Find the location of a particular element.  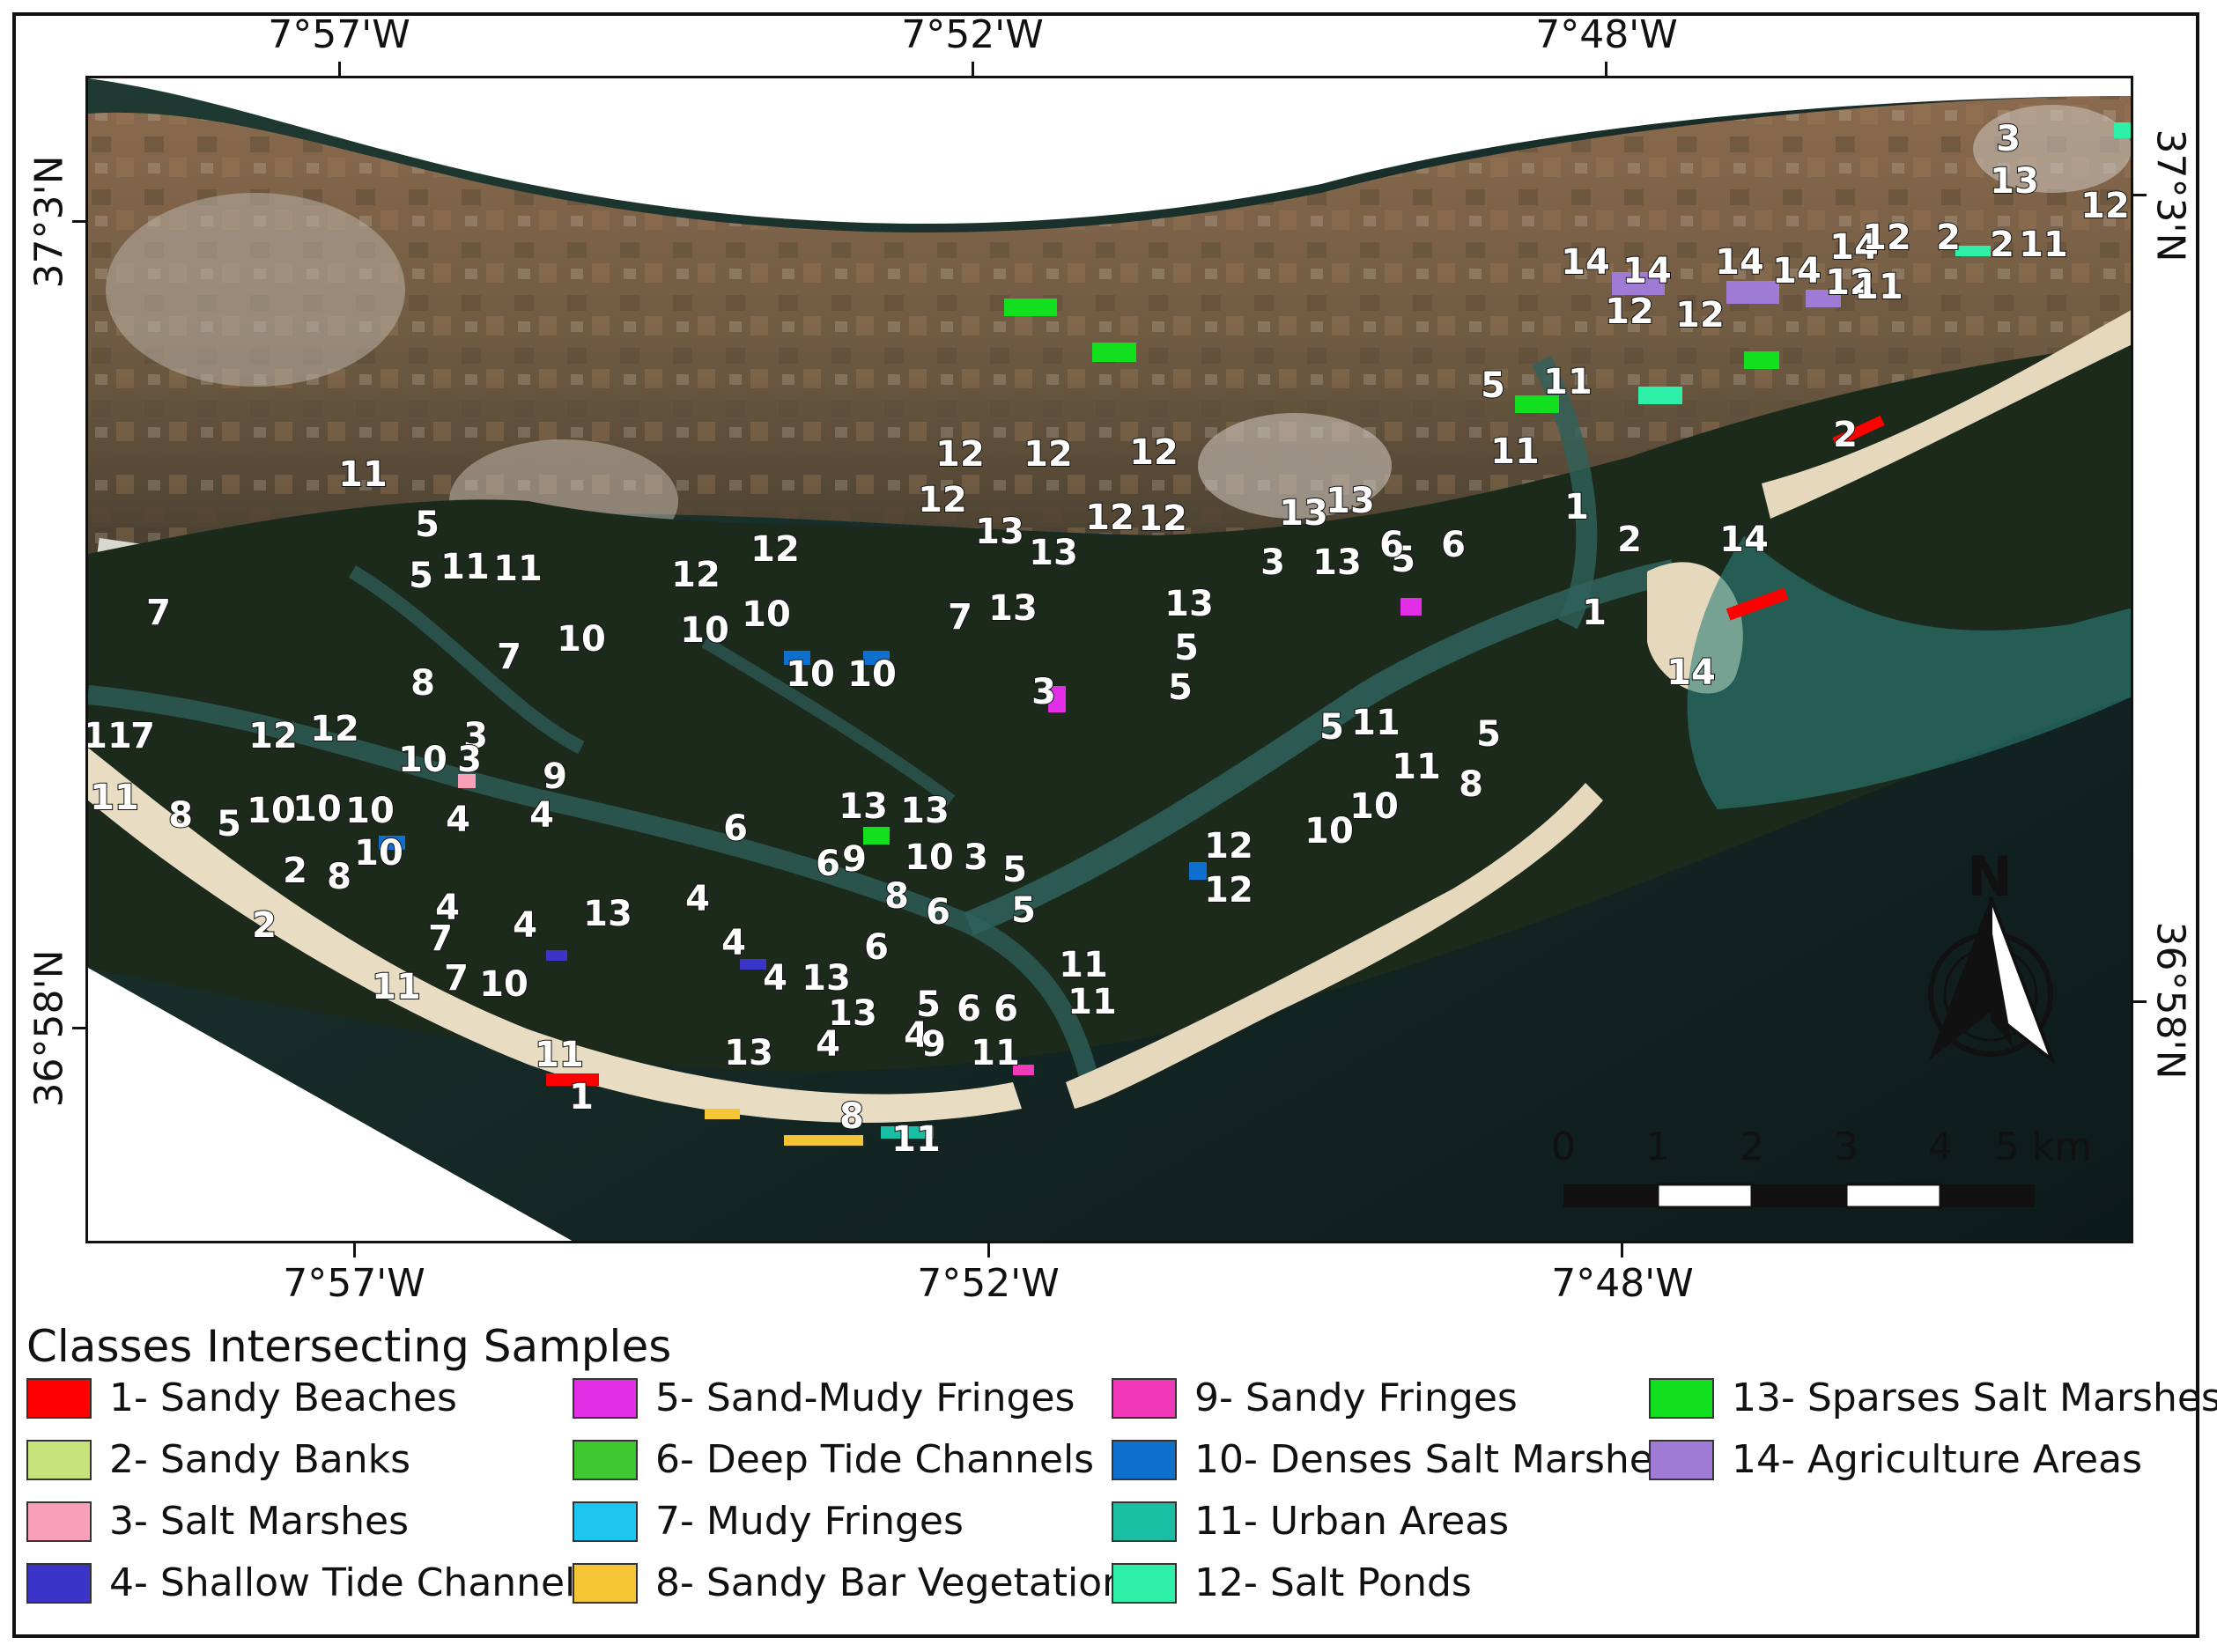

tide-channel is located at coordinates (595, 890).